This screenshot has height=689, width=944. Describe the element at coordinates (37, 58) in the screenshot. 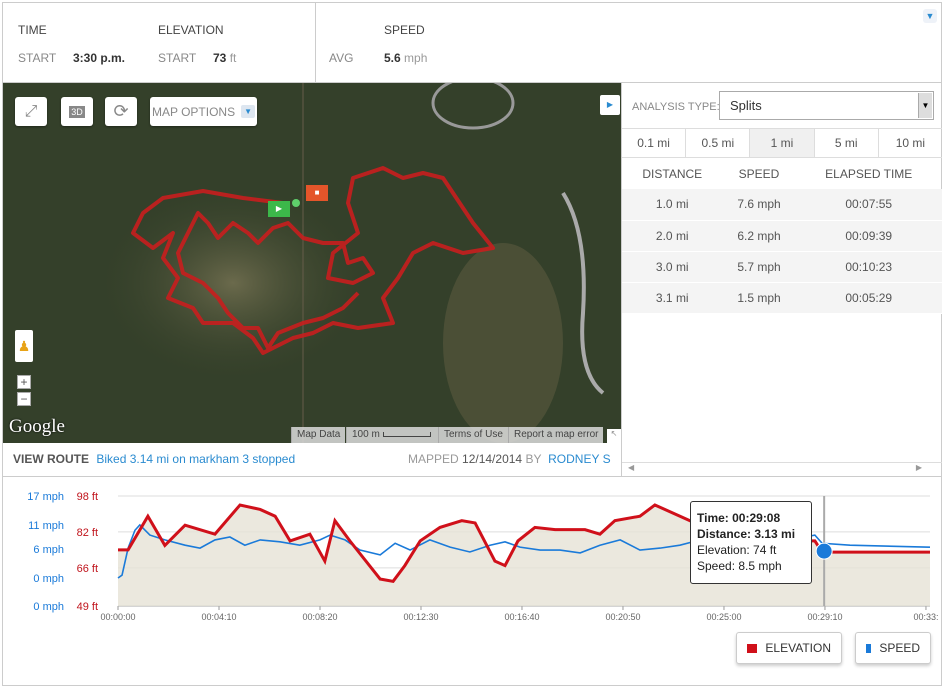

I see `time-start-label: START` at that location.